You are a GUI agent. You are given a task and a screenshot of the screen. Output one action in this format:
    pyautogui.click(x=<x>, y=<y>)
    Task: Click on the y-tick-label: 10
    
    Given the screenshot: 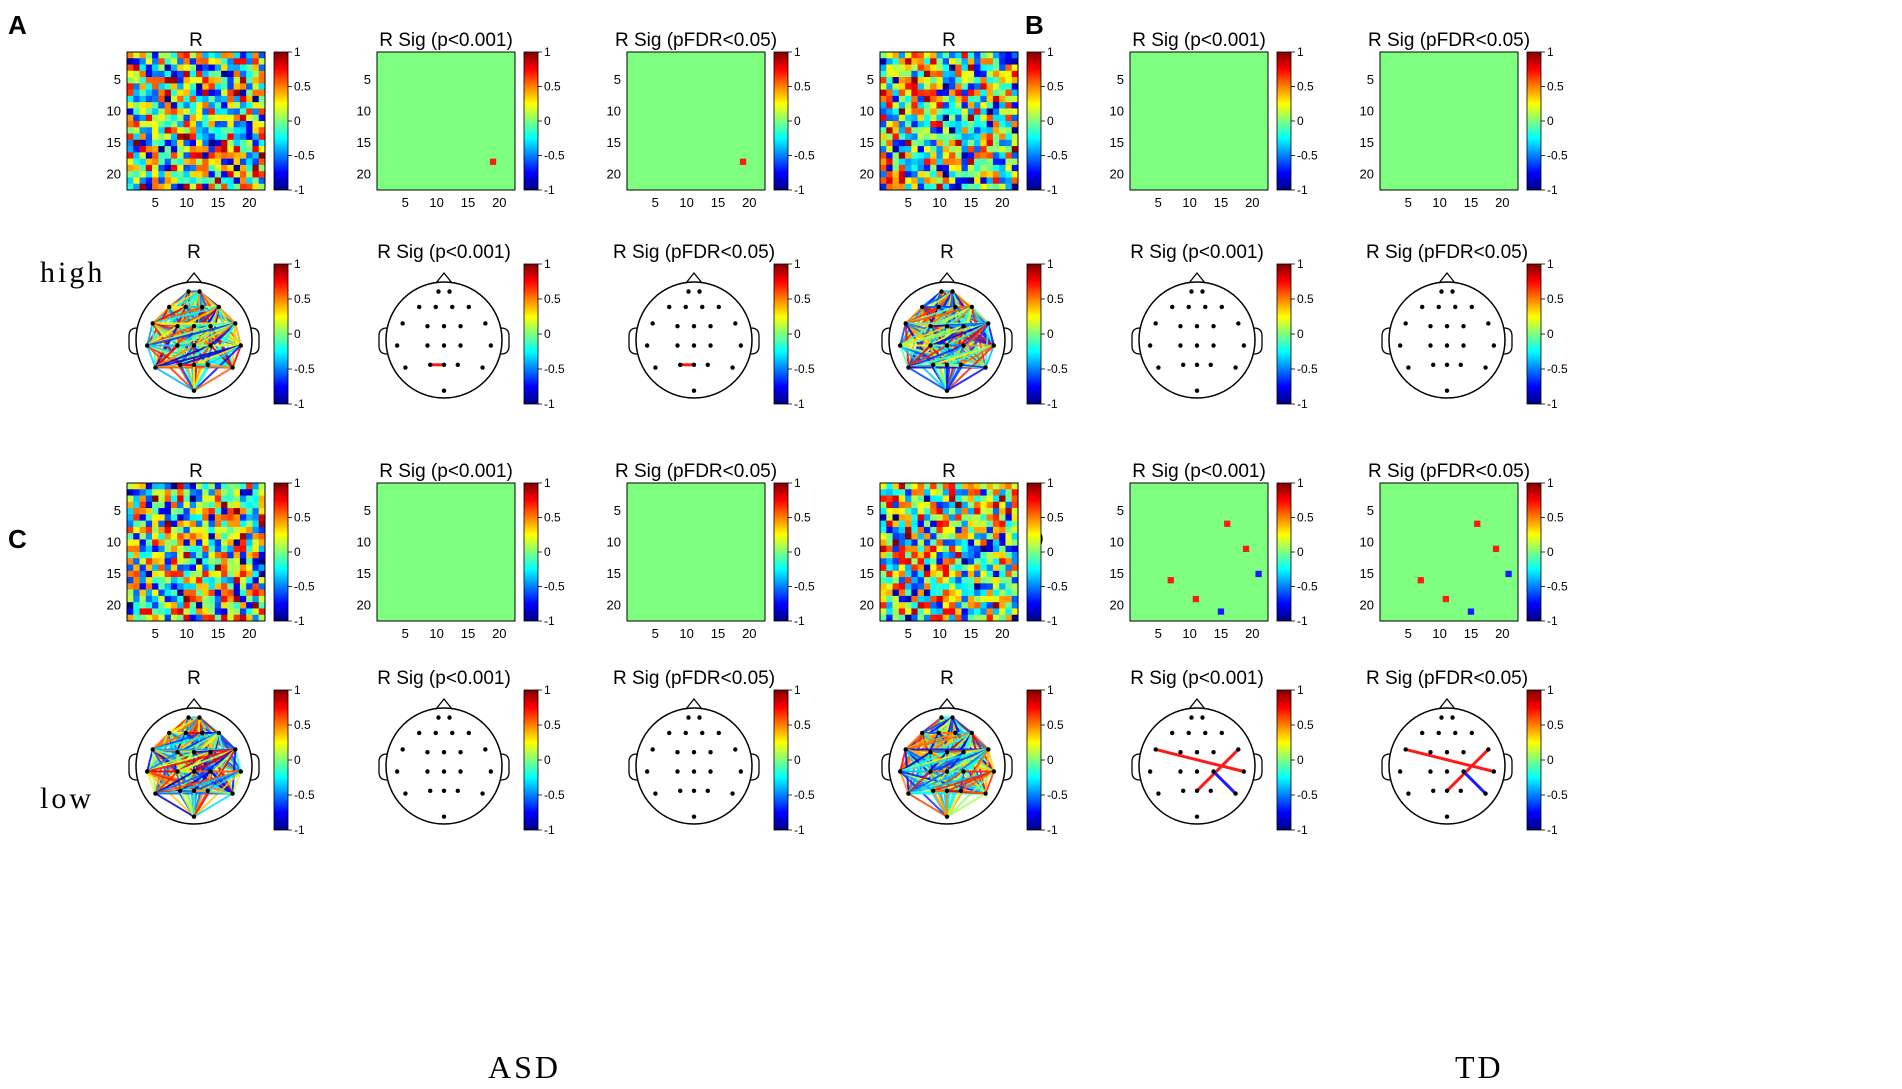 What is the action you would take?
    pyautogui.click(x=867, y=542)
    